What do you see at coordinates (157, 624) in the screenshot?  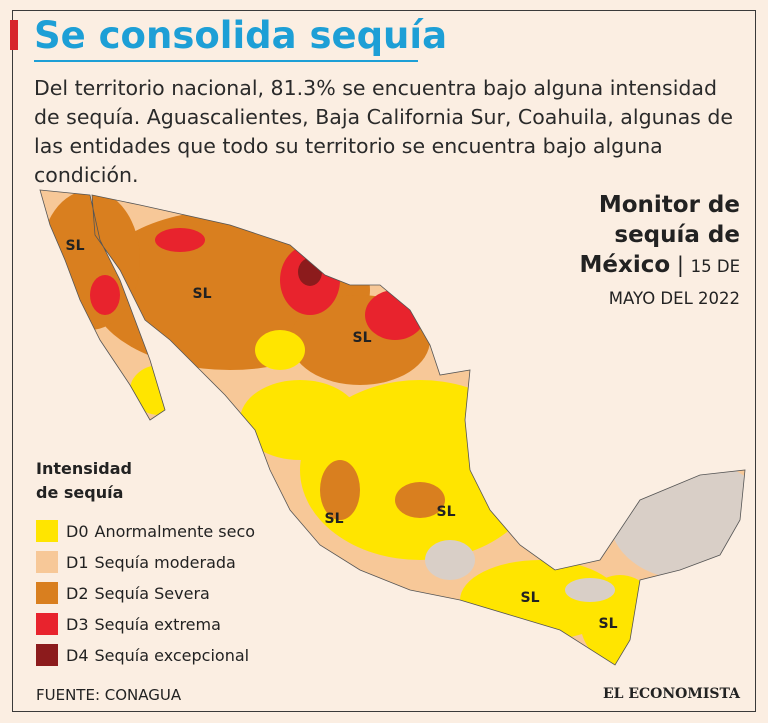 I see `legend-label: Sequía extrema` at bounding box center [157, 624].